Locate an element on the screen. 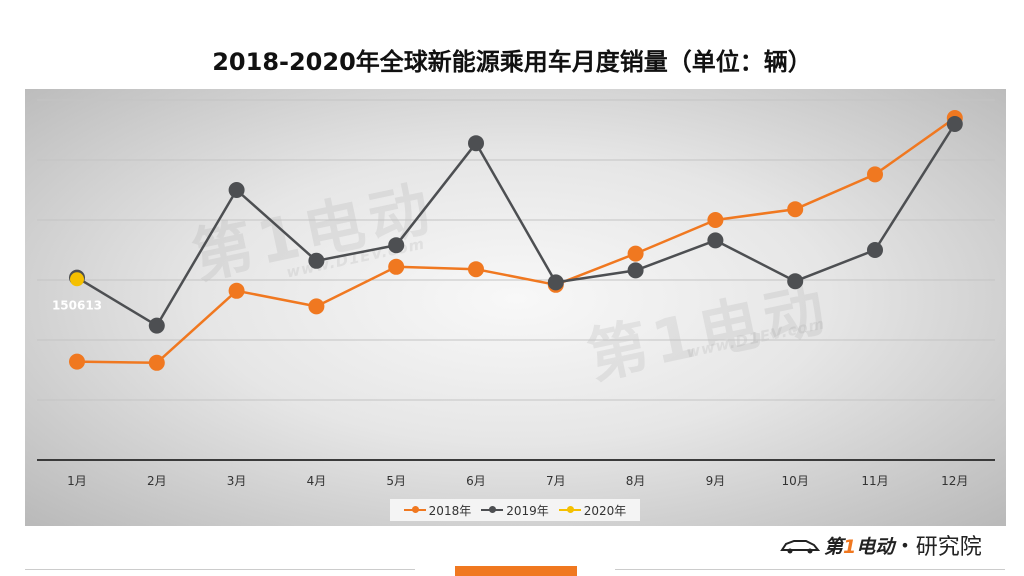 The height and width of the screenshot is (576, 1024). chart-title: 2018-2020年全球新能源乘用车月度销量（单位：辆） is located at coordinates (512, 62).